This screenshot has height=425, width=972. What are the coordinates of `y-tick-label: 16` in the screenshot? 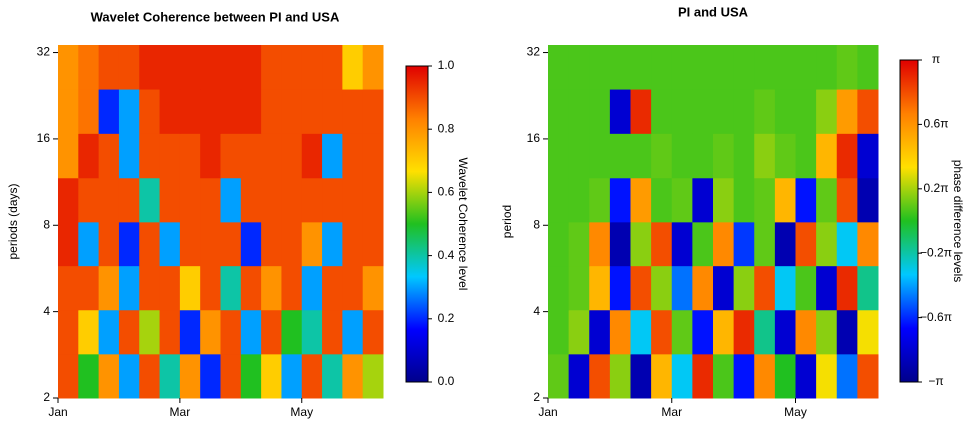 It's located at (44, 138).